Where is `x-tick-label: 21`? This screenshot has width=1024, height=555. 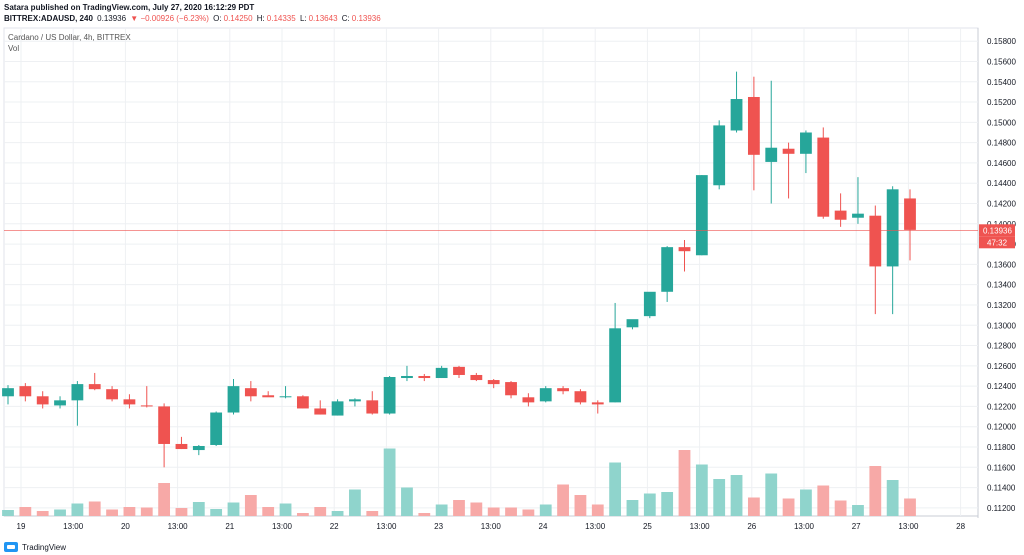 x-tick-label: 21 is located at coordinates (229, 526).